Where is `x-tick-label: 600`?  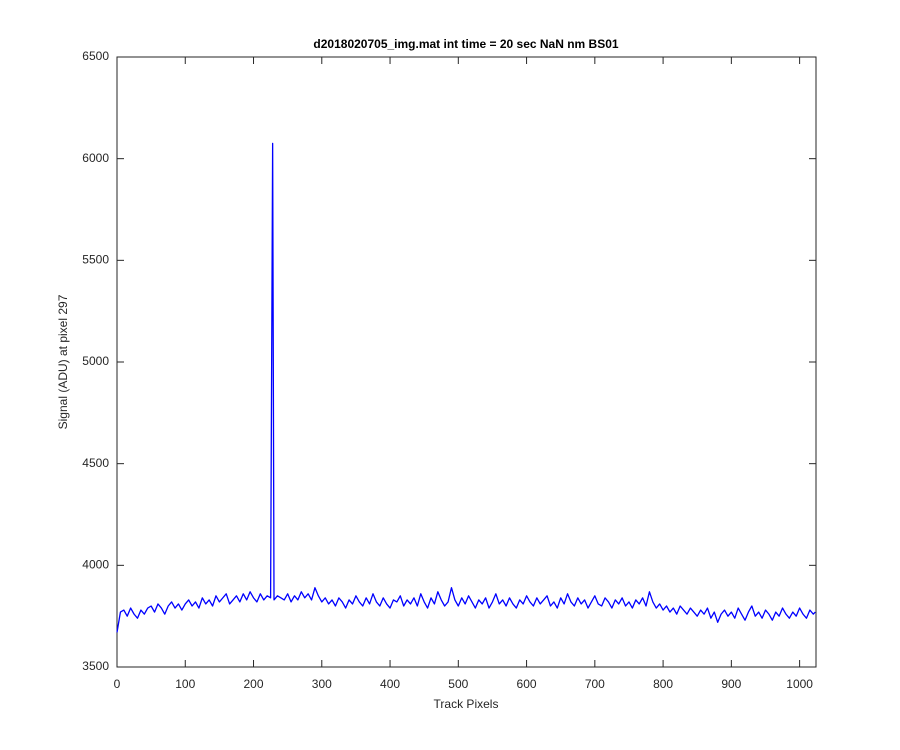 x-tick-label: 600 is located at coordinates (527, 684).